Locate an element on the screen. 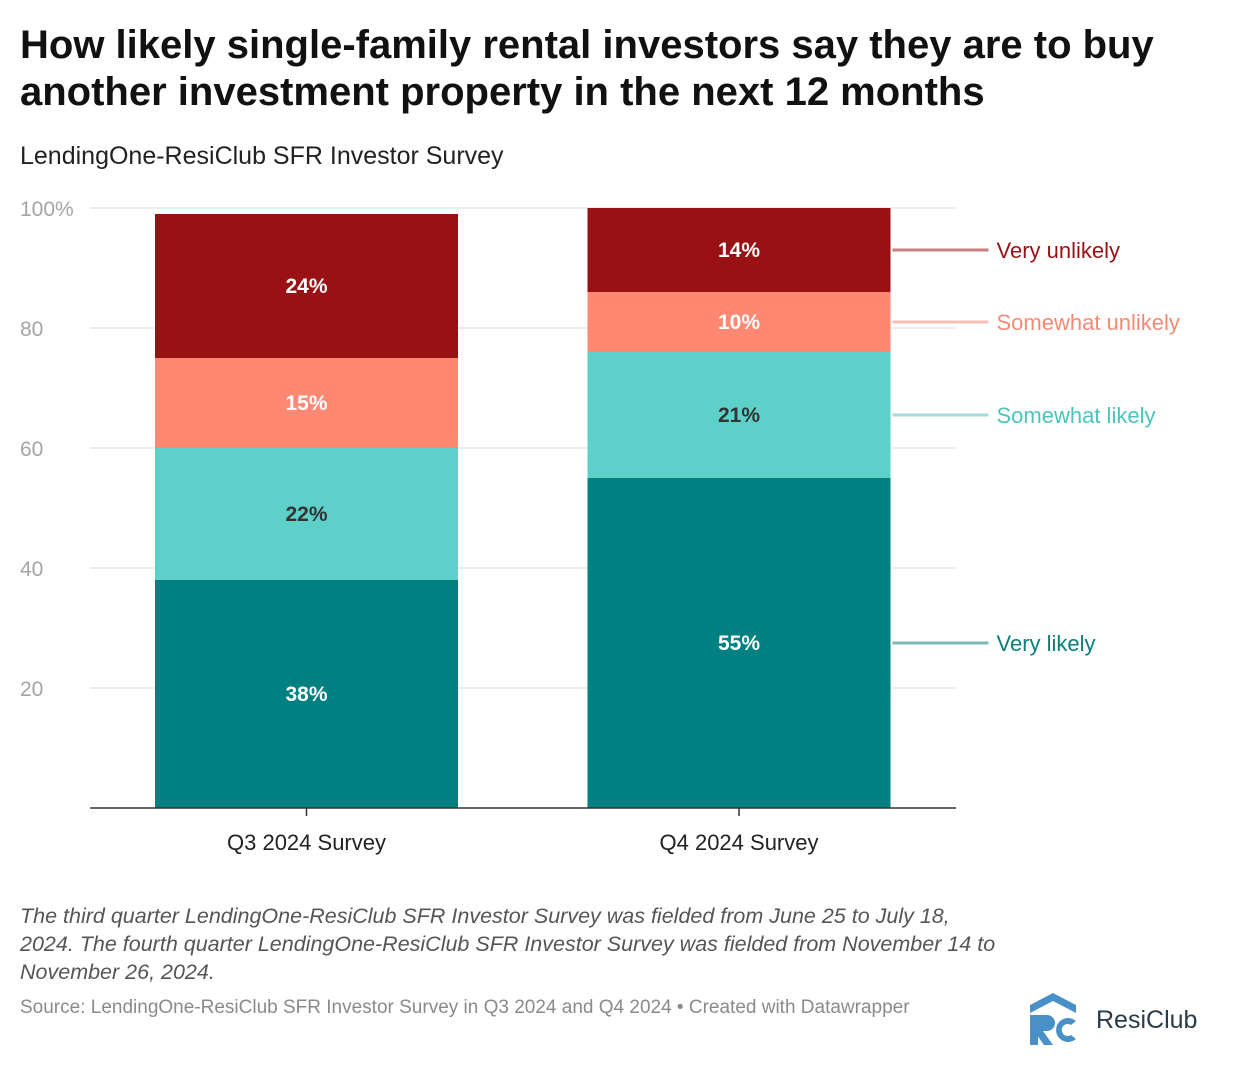 This screenshot has width=1240, height=1068. data-label: 15% is located at coordinates (306, 403).